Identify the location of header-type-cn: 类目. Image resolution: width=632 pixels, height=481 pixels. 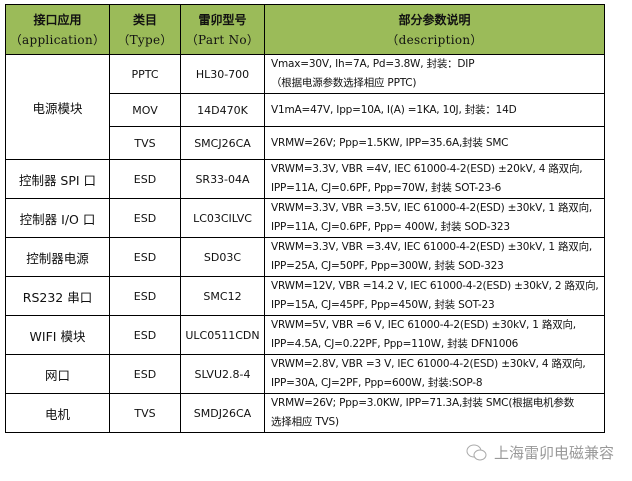
(144, 19).